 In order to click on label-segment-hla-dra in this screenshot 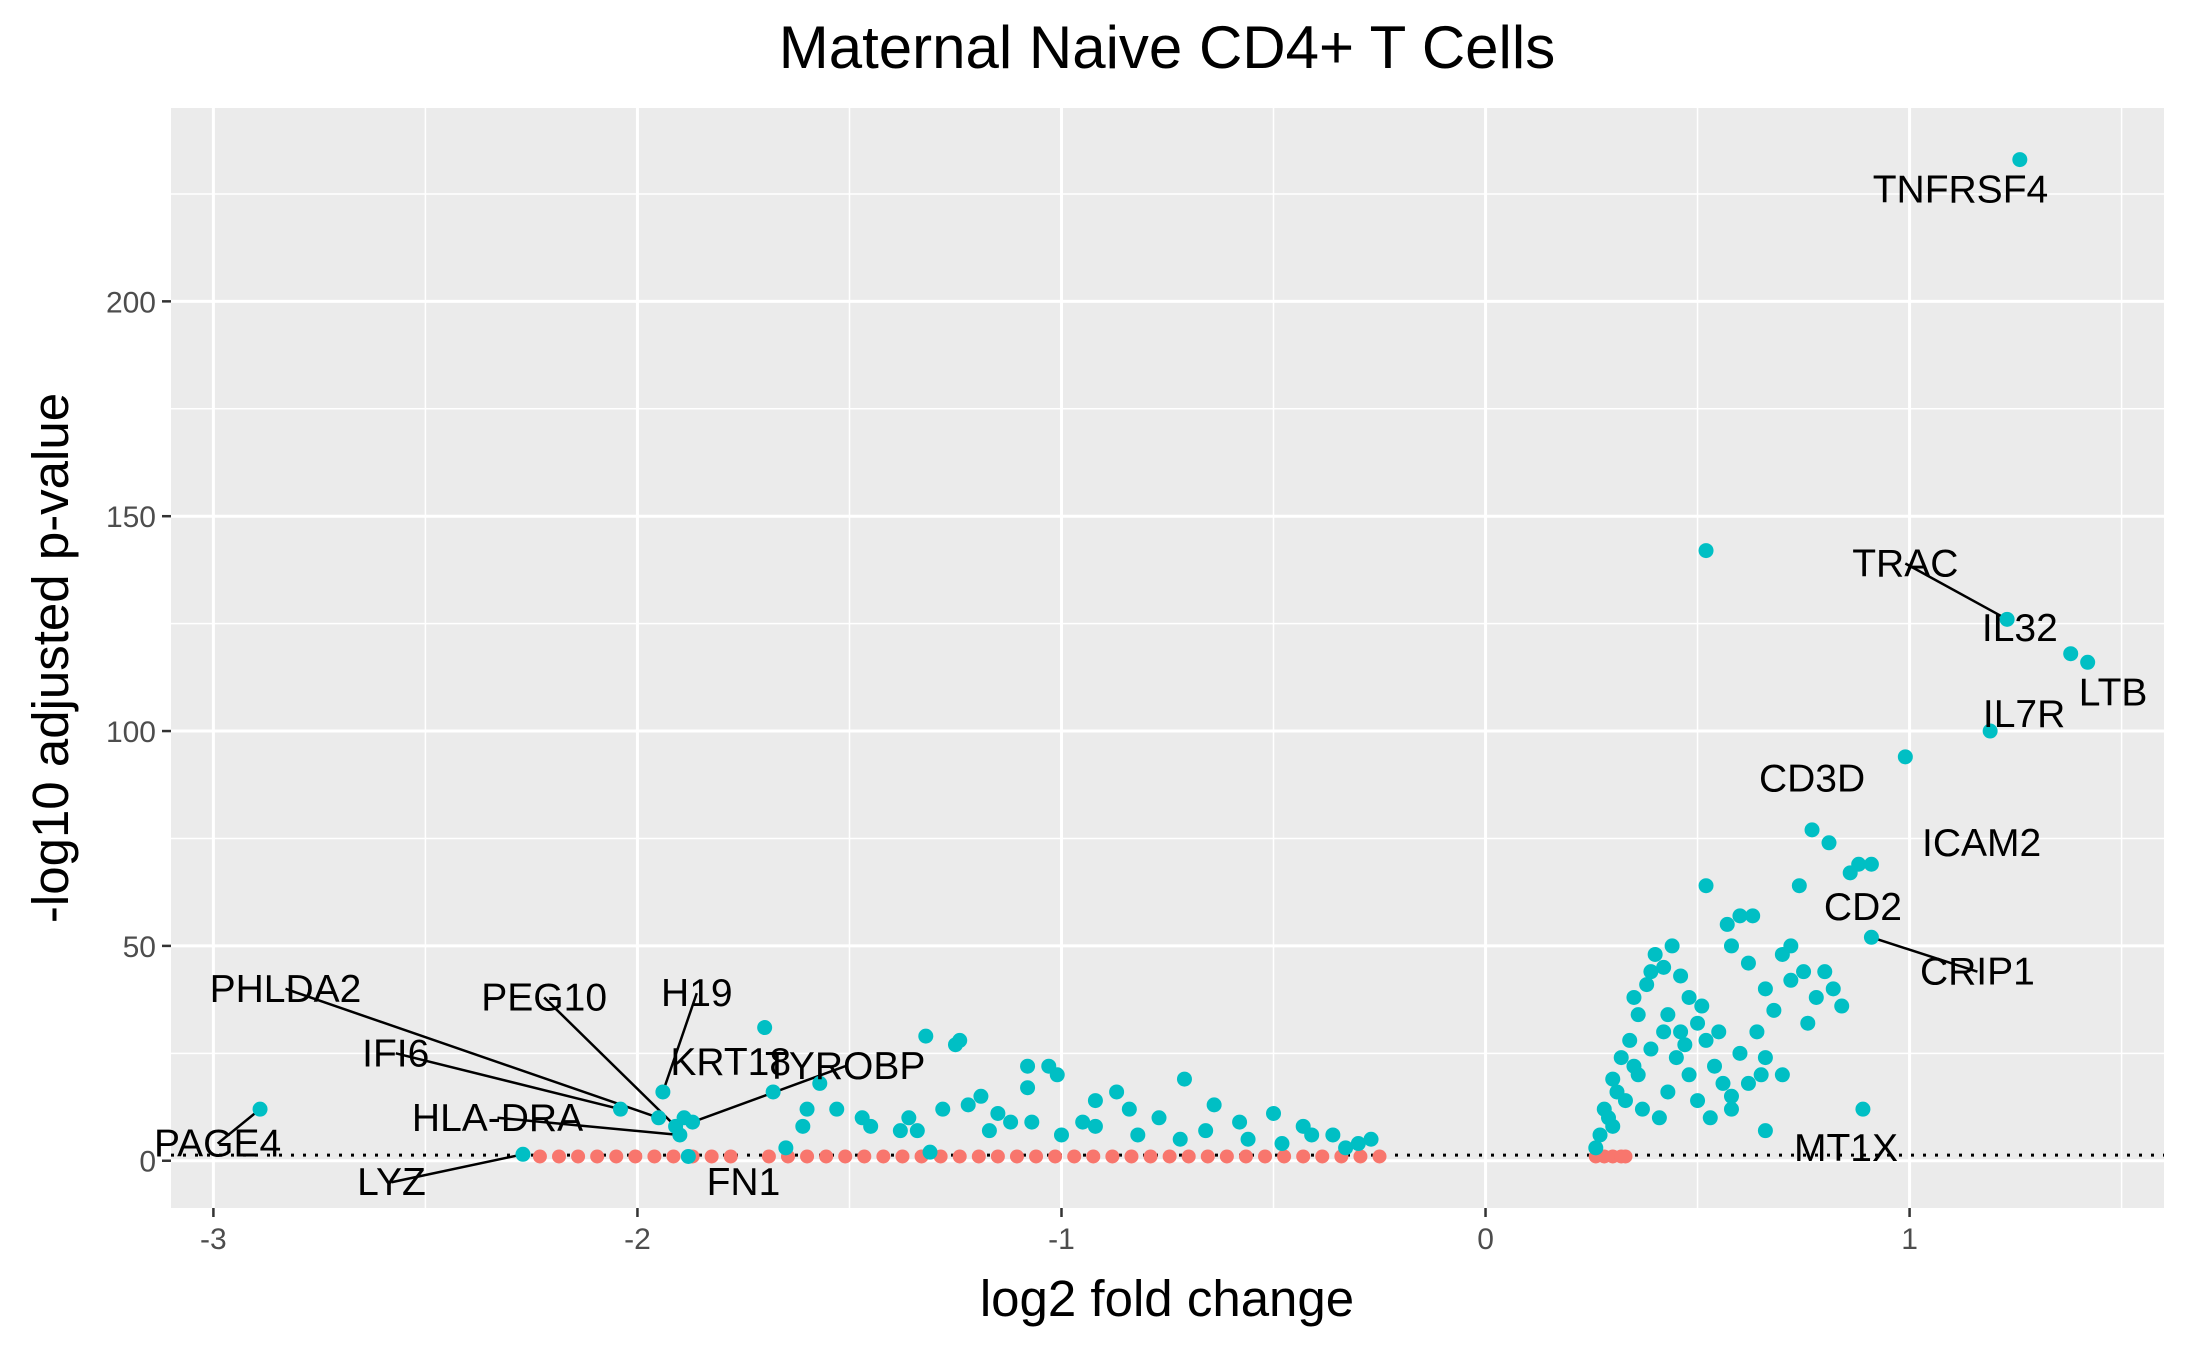, I will do `click(588, 1126)`.